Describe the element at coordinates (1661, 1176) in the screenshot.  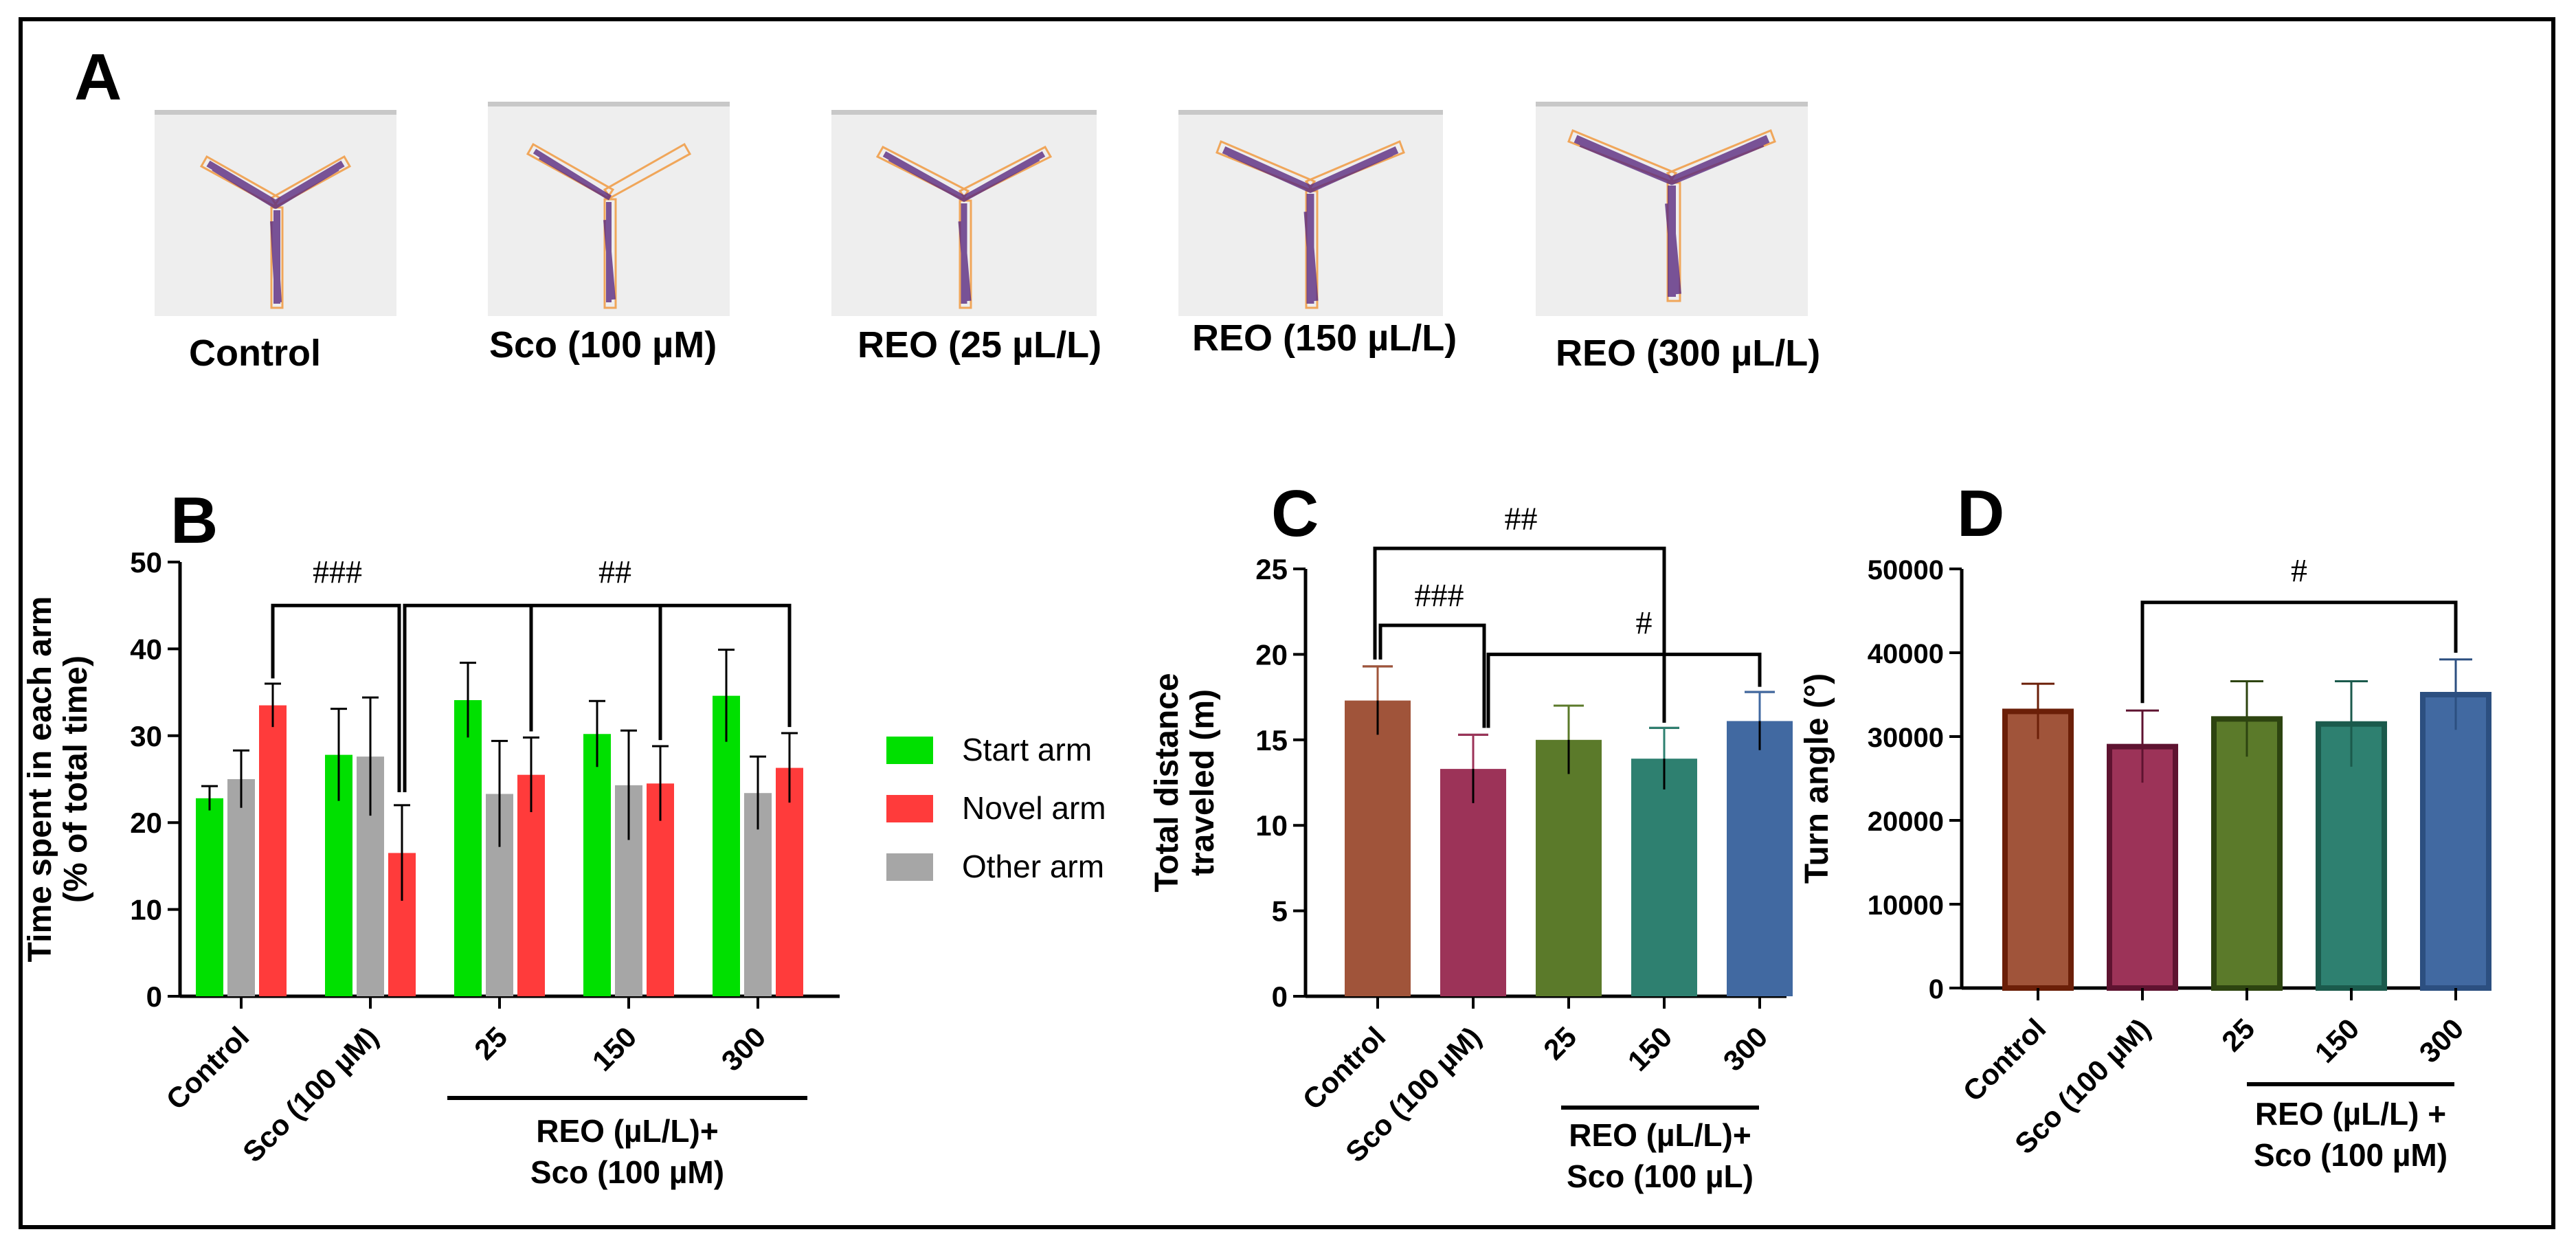
I see `group-label: Sco (100 µL)` at that location.